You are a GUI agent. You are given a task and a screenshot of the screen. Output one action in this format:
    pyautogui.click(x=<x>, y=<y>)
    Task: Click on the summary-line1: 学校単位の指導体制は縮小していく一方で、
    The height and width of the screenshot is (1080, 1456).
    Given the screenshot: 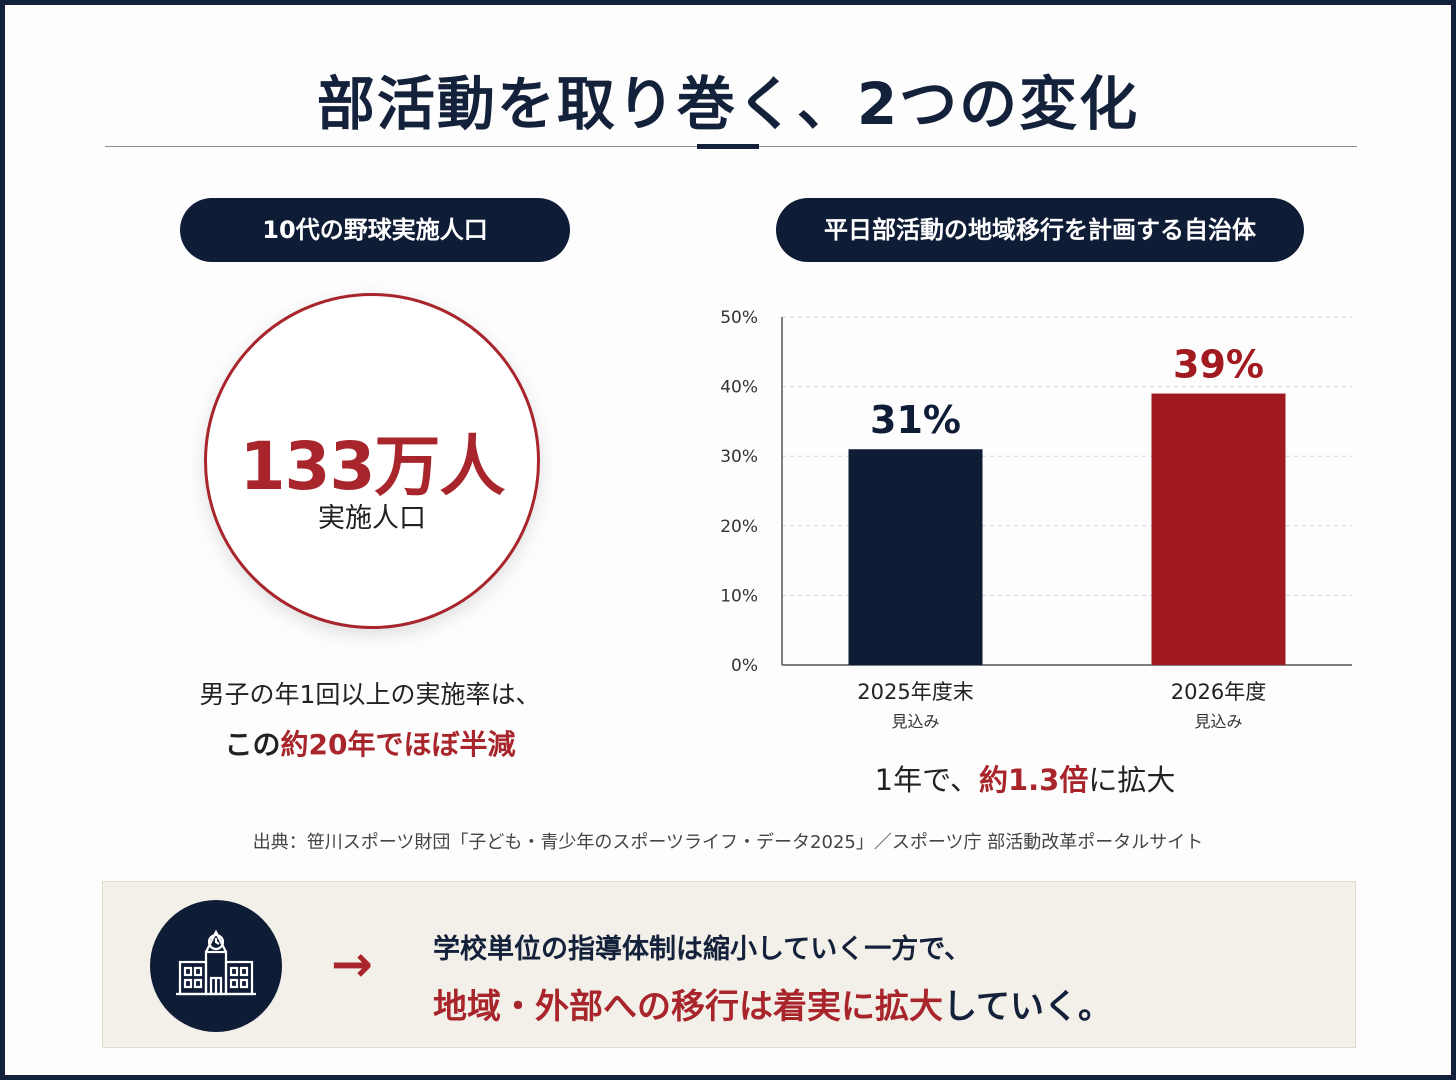 What is the action you would take?
    pyautogui.click(x=702, y=949)
    